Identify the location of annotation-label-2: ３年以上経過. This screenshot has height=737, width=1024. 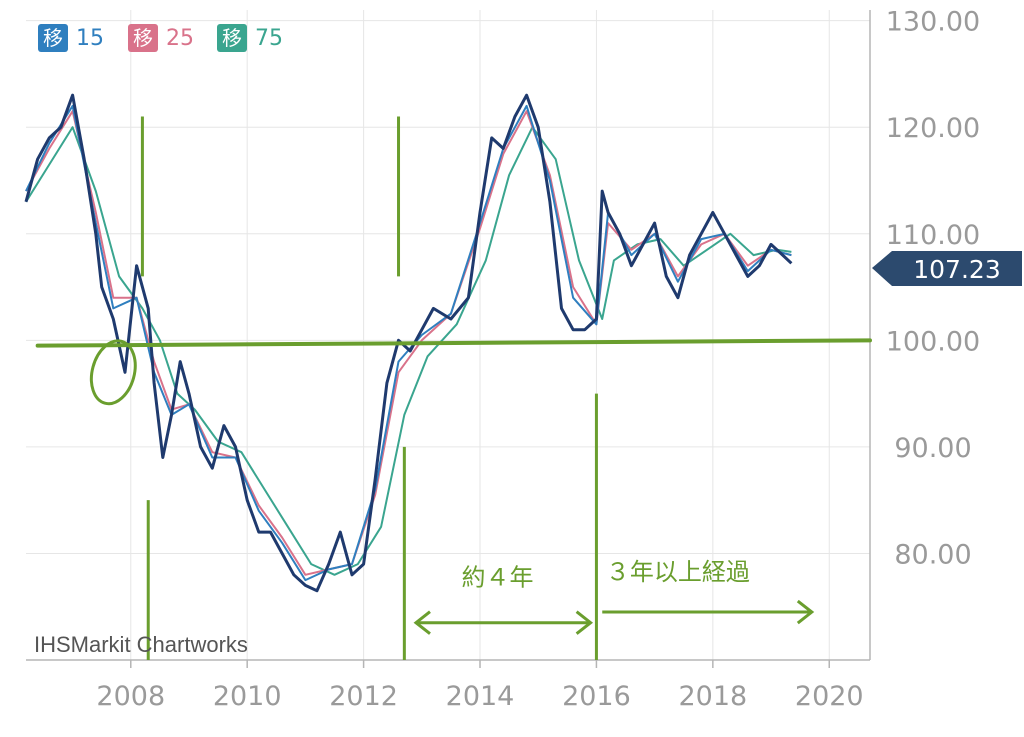
(678, 572).